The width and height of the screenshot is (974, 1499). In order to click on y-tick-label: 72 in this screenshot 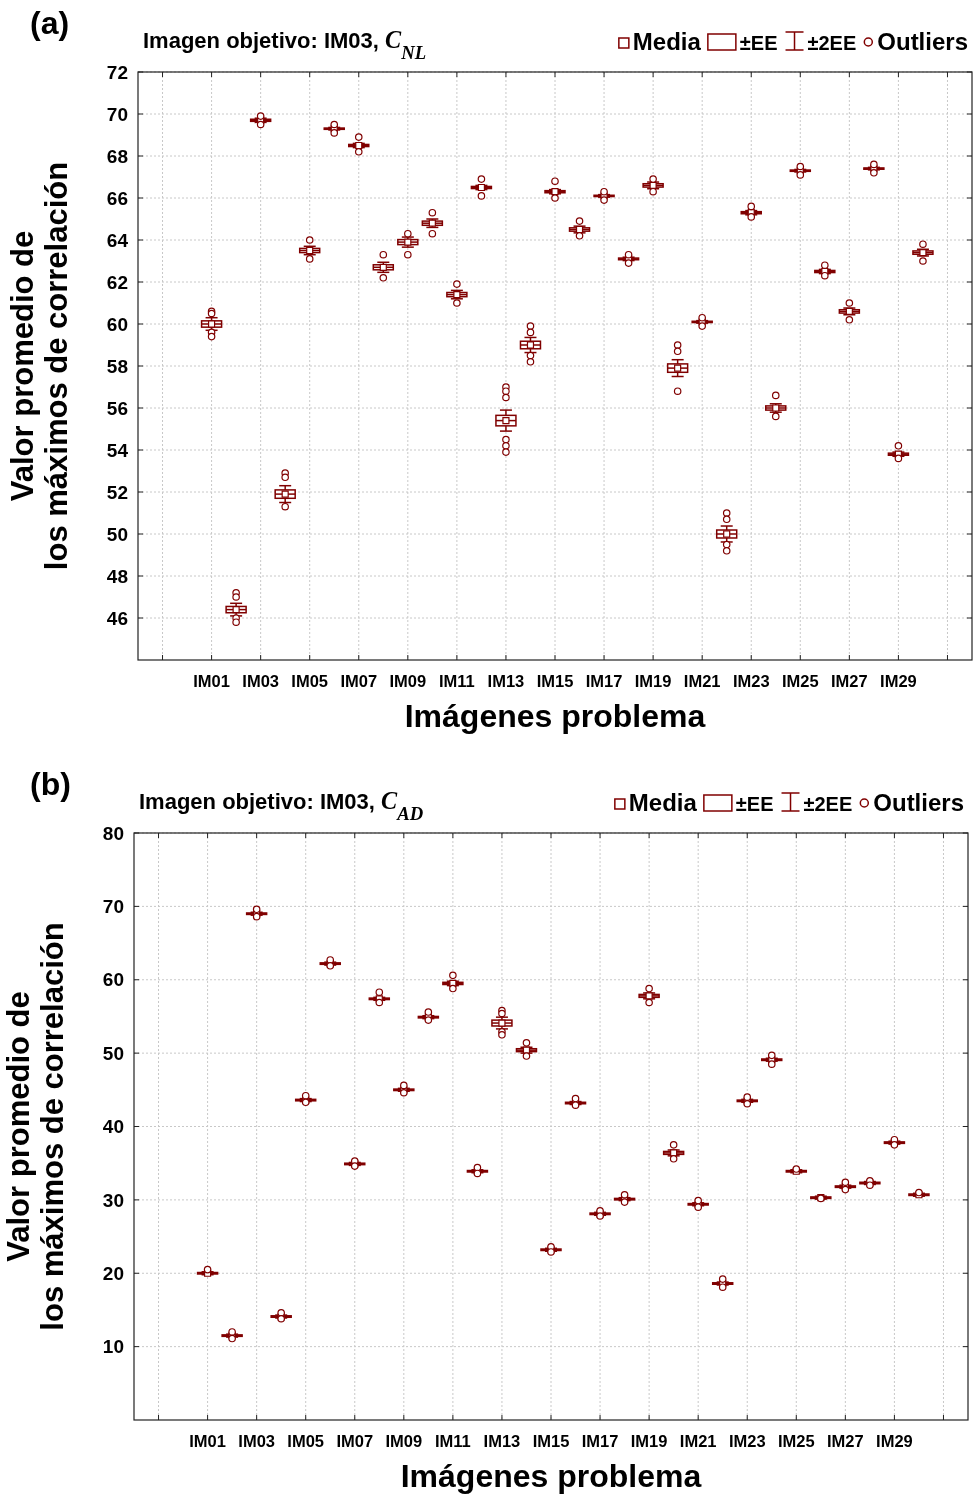, I will do `click(117, 72)`.